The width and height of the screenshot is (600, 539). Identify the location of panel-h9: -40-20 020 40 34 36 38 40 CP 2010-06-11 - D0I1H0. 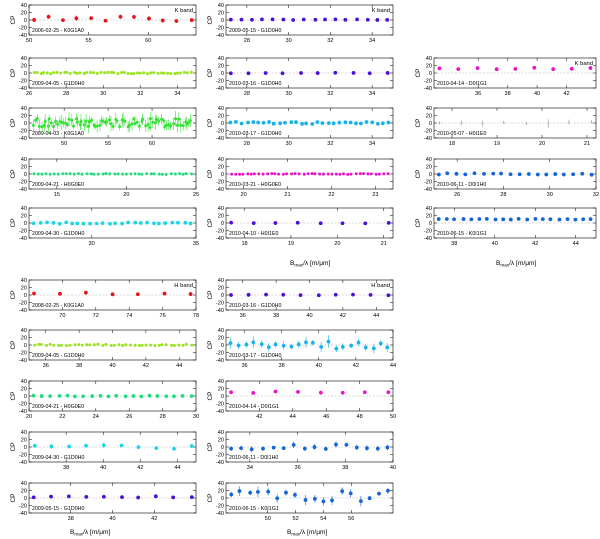
(301, 450).